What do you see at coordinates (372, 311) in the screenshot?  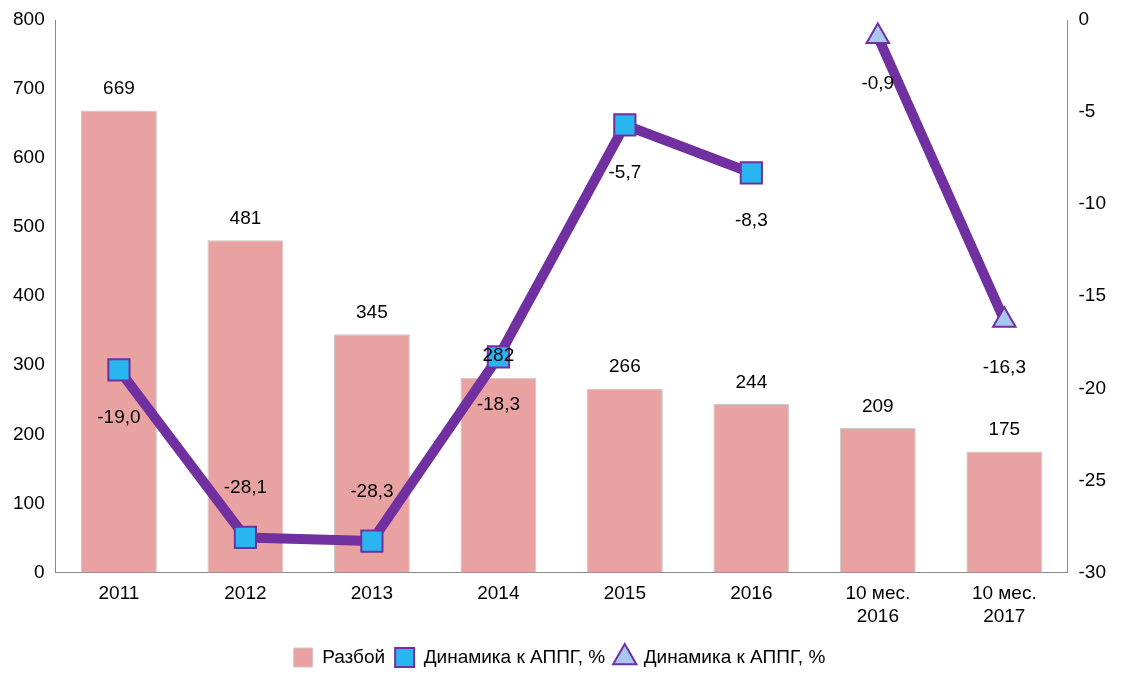 I see `data-label: 345` at bounding box center [372, 311].